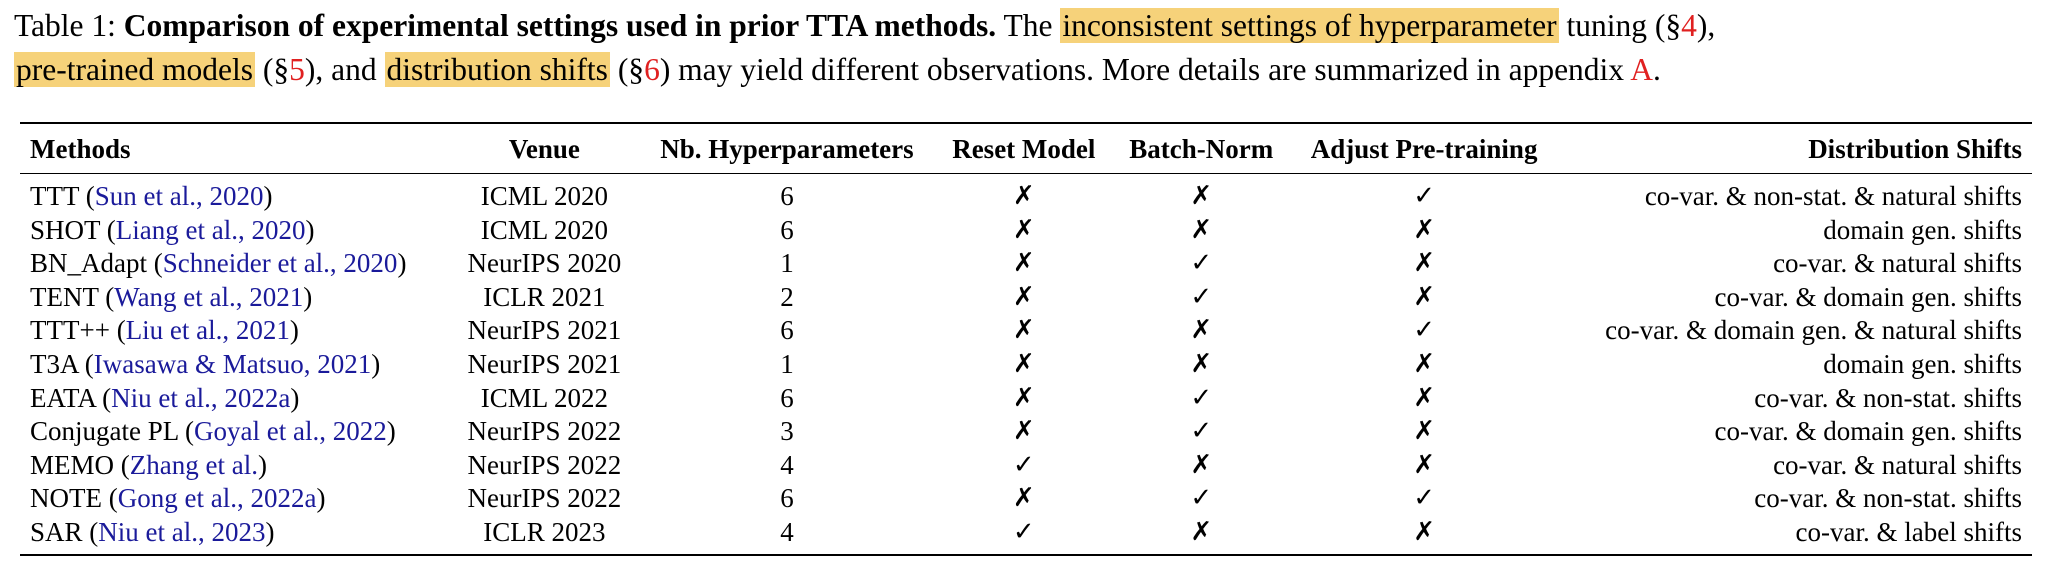 Image resolution: width=2072 pixels, height=580 pixels. Describe the element at coordinates (193, 464) in the screenshot. I see `citation-link: Zhang et al.` at that location.